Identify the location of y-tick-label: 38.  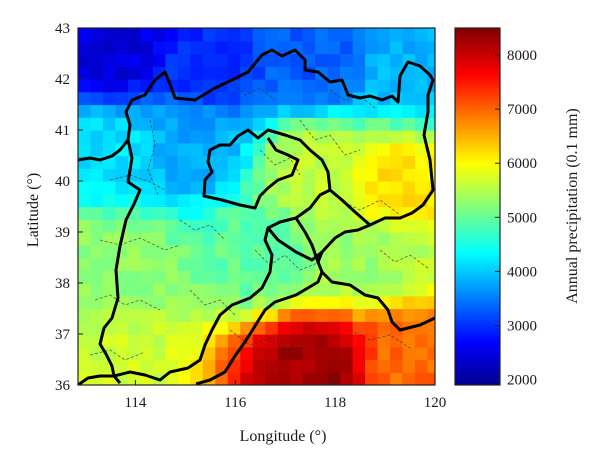
(62, 284).